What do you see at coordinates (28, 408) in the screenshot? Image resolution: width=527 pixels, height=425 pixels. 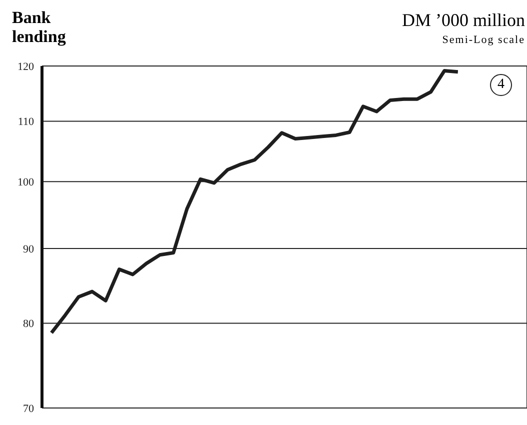 I see `y-tick-label: 70` at bounding box center [28, 408].